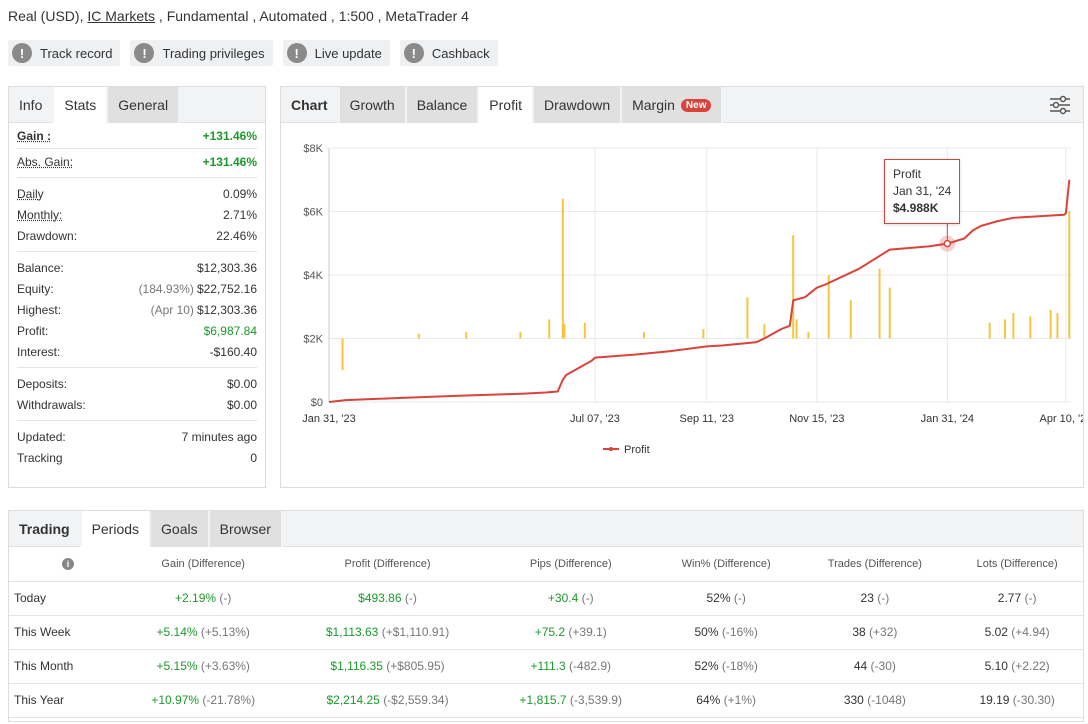  I want to click on tab-profit: Profit, so click(506, 105).